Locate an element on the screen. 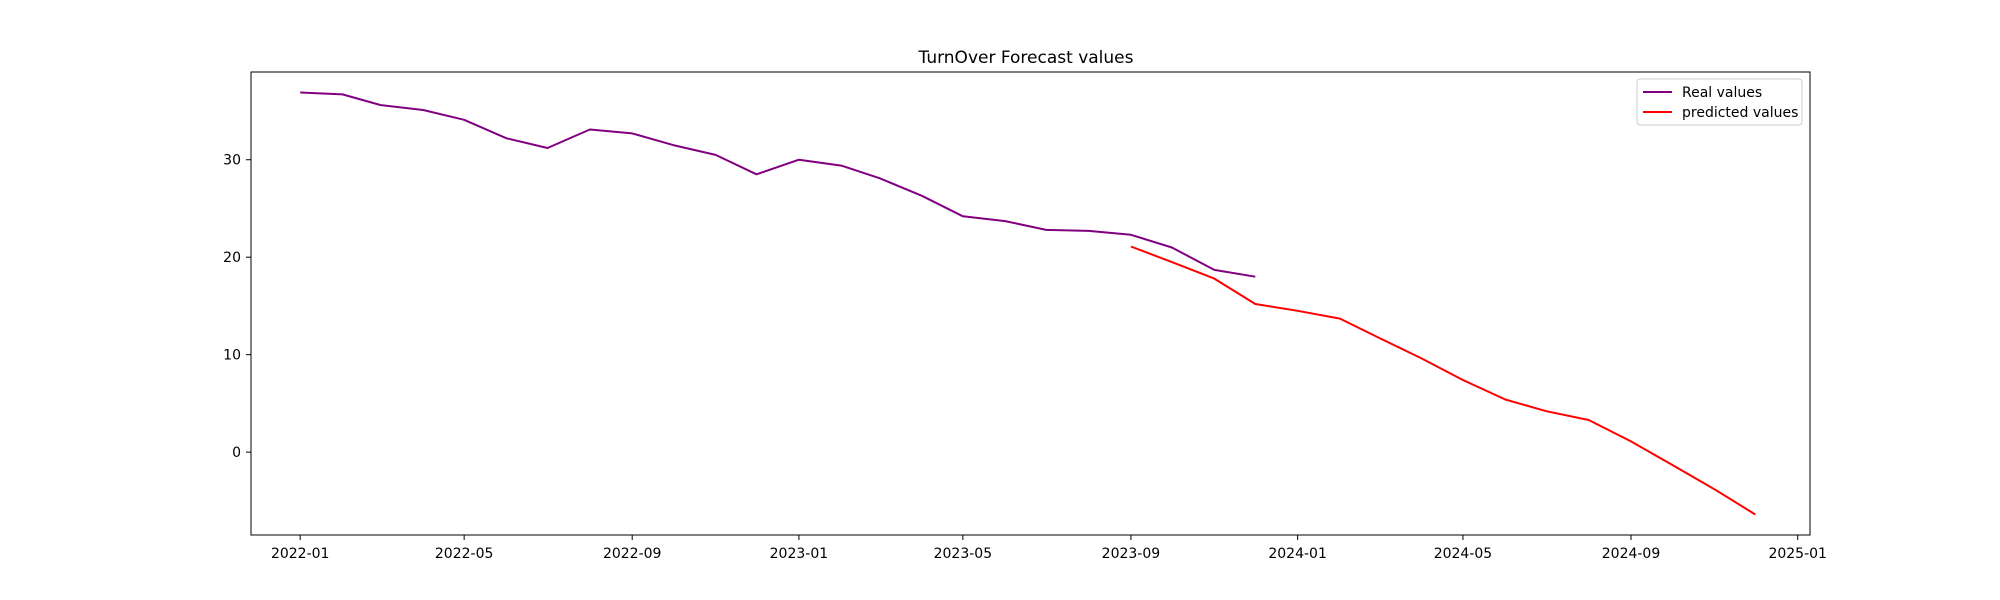 The width and height of the screenshot is (2000, 600). y-tick-label: 0 is located at coordinates (236, 453).